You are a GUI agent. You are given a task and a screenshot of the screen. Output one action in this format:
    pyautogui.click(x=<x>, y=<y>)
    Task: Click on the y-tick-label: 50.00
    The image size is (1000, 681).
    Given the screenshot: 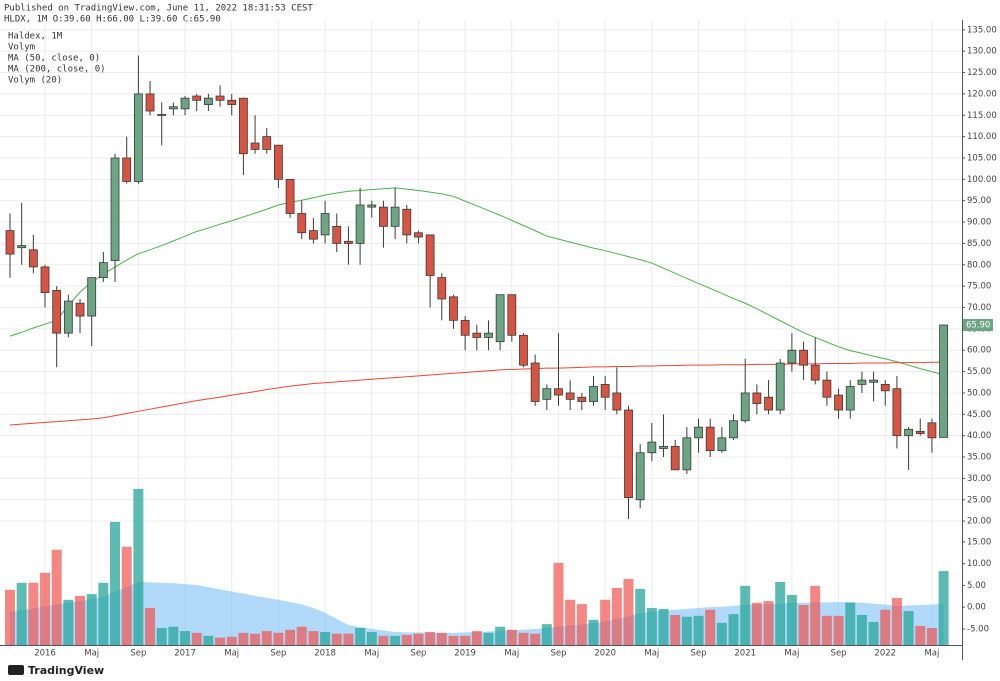 What is the action you would take?
    pyautogui.click(x=979, y=393)
    